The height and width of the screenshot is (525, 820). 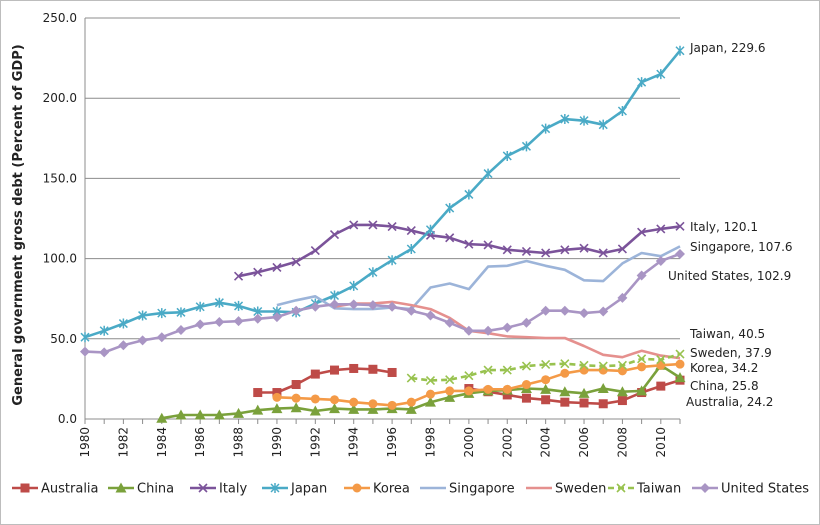 I want to click on end-label-singapore: Singapore, 107.6, so click(x=741, y=247).